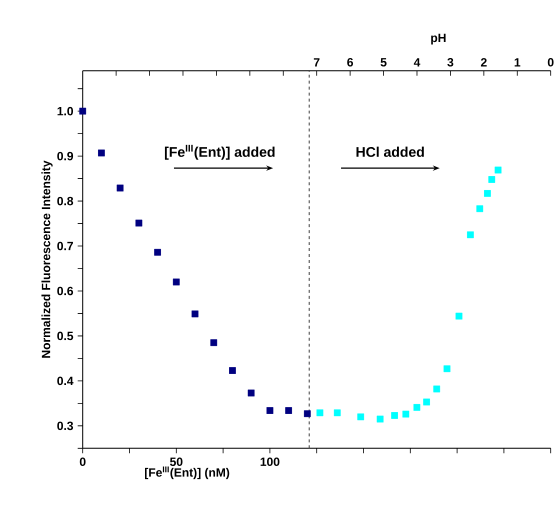 The width and height of the screenshot is (557, 510). I want to click on x2-tick-label: 2, so click(483, 62).